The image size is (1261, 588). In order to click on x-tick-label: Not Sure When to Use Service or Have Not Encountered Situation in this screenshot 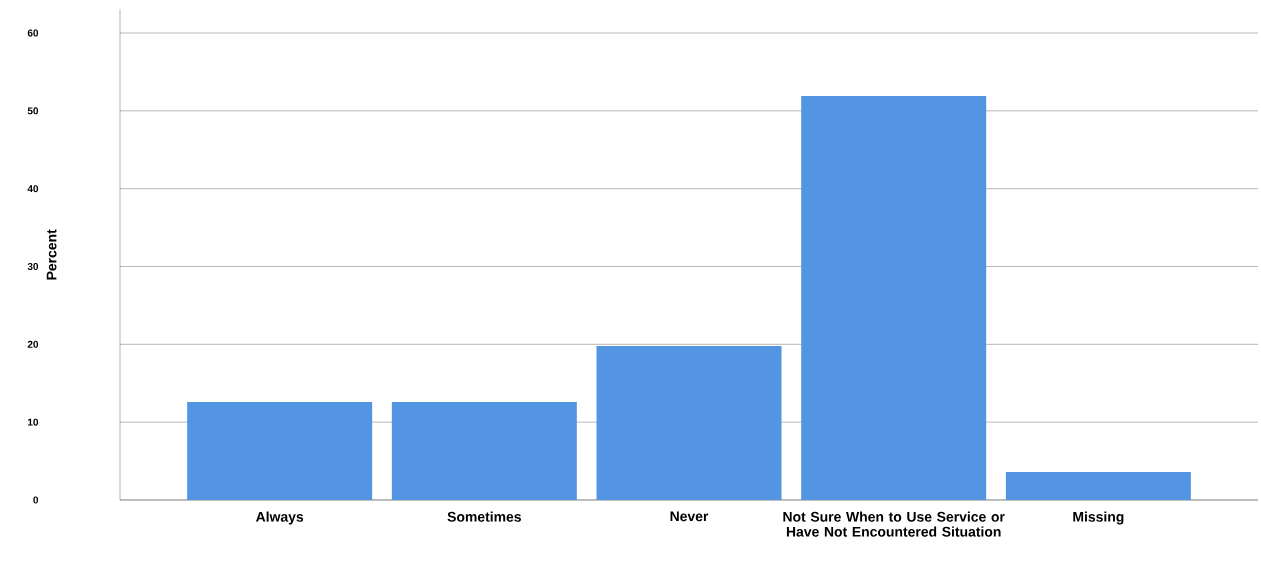, I will do `click(894, 524)`.